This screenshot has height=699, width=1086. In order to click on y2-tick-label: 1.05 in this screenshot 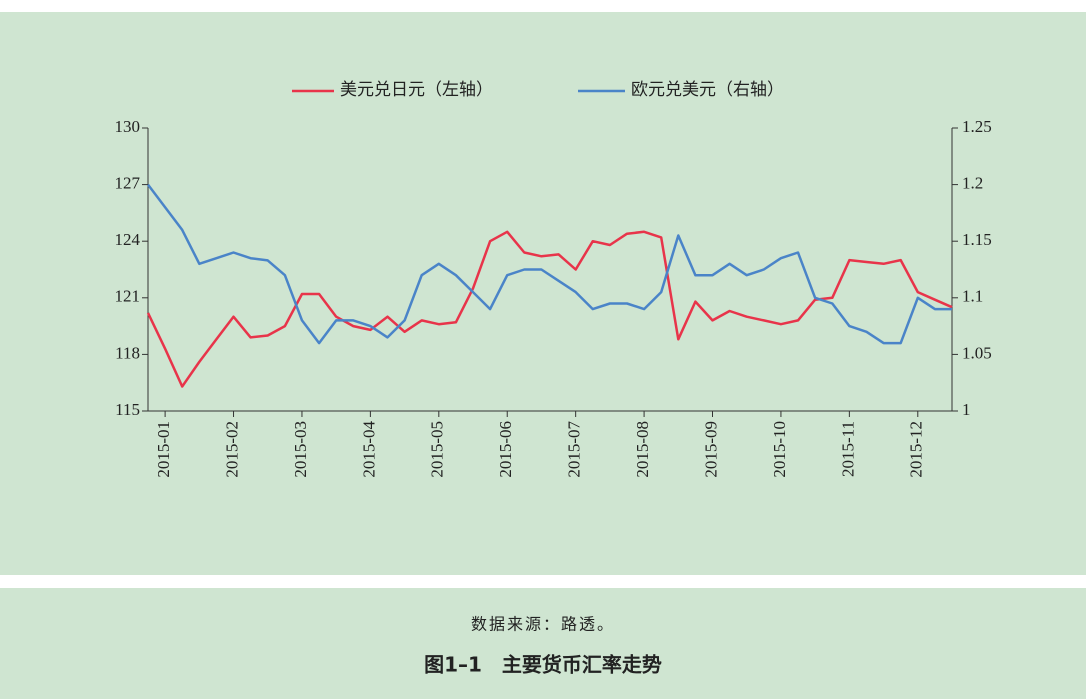, I will do `click(977, 352)`.